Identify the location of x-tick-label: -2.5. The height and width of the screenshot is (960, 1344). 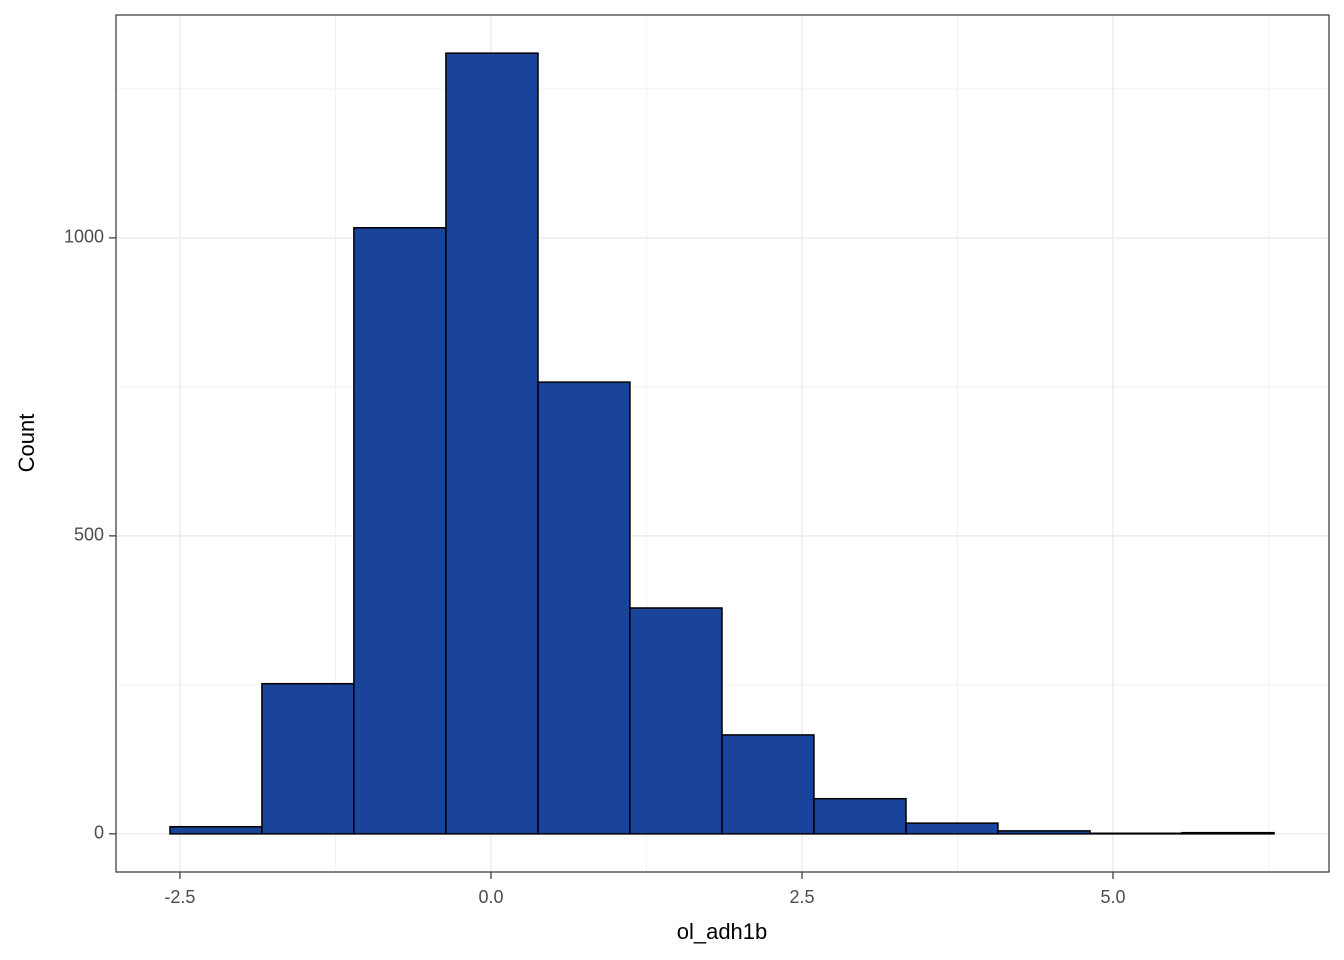
(179, 897).